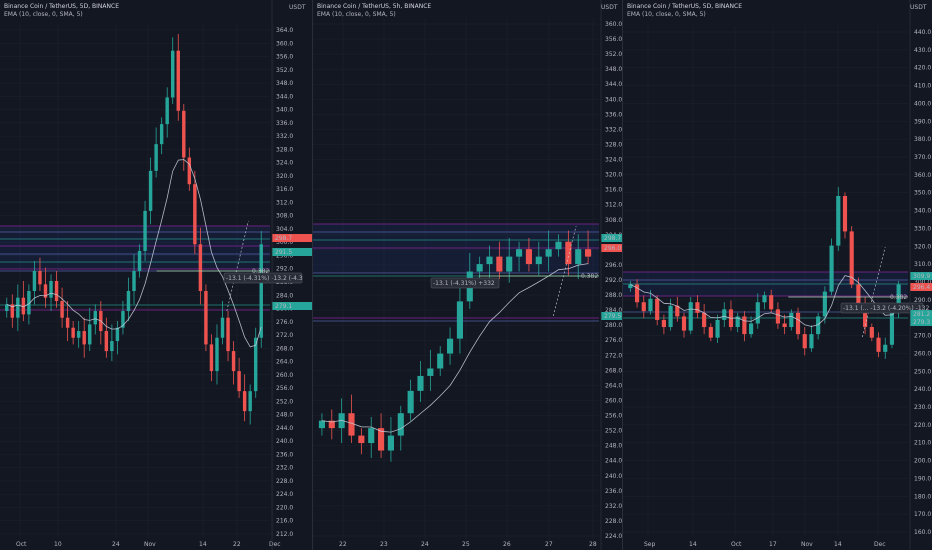  What do you see at coordinates (58, 544) in the screenshot?
I see `x-tick-label: 10` at bounding box center [58, 544].